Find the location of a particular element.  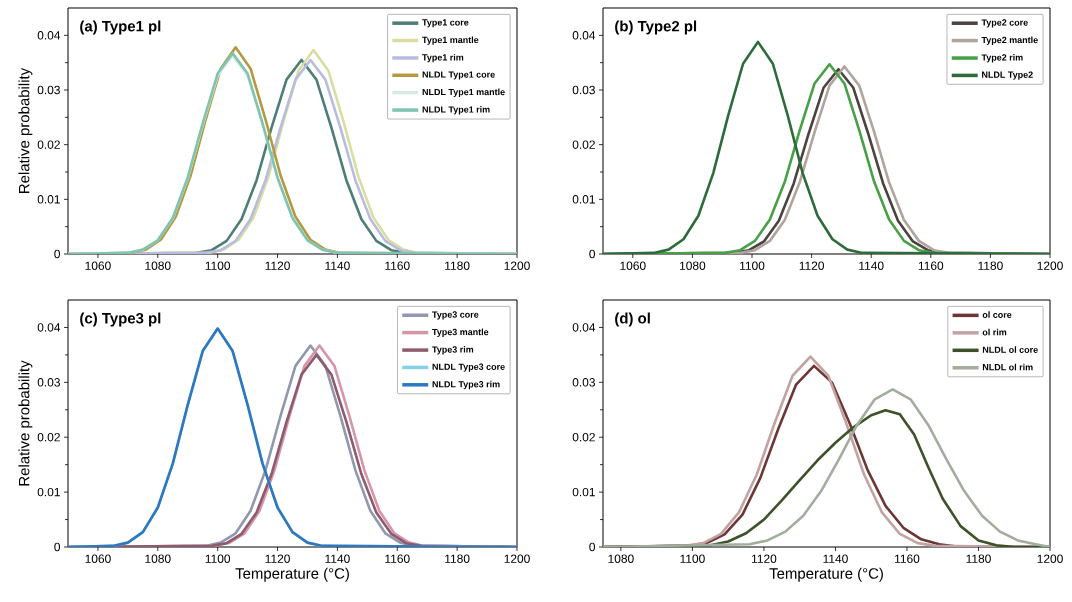

legend-label: Type2 rim is located at coordinates (1002, 58).